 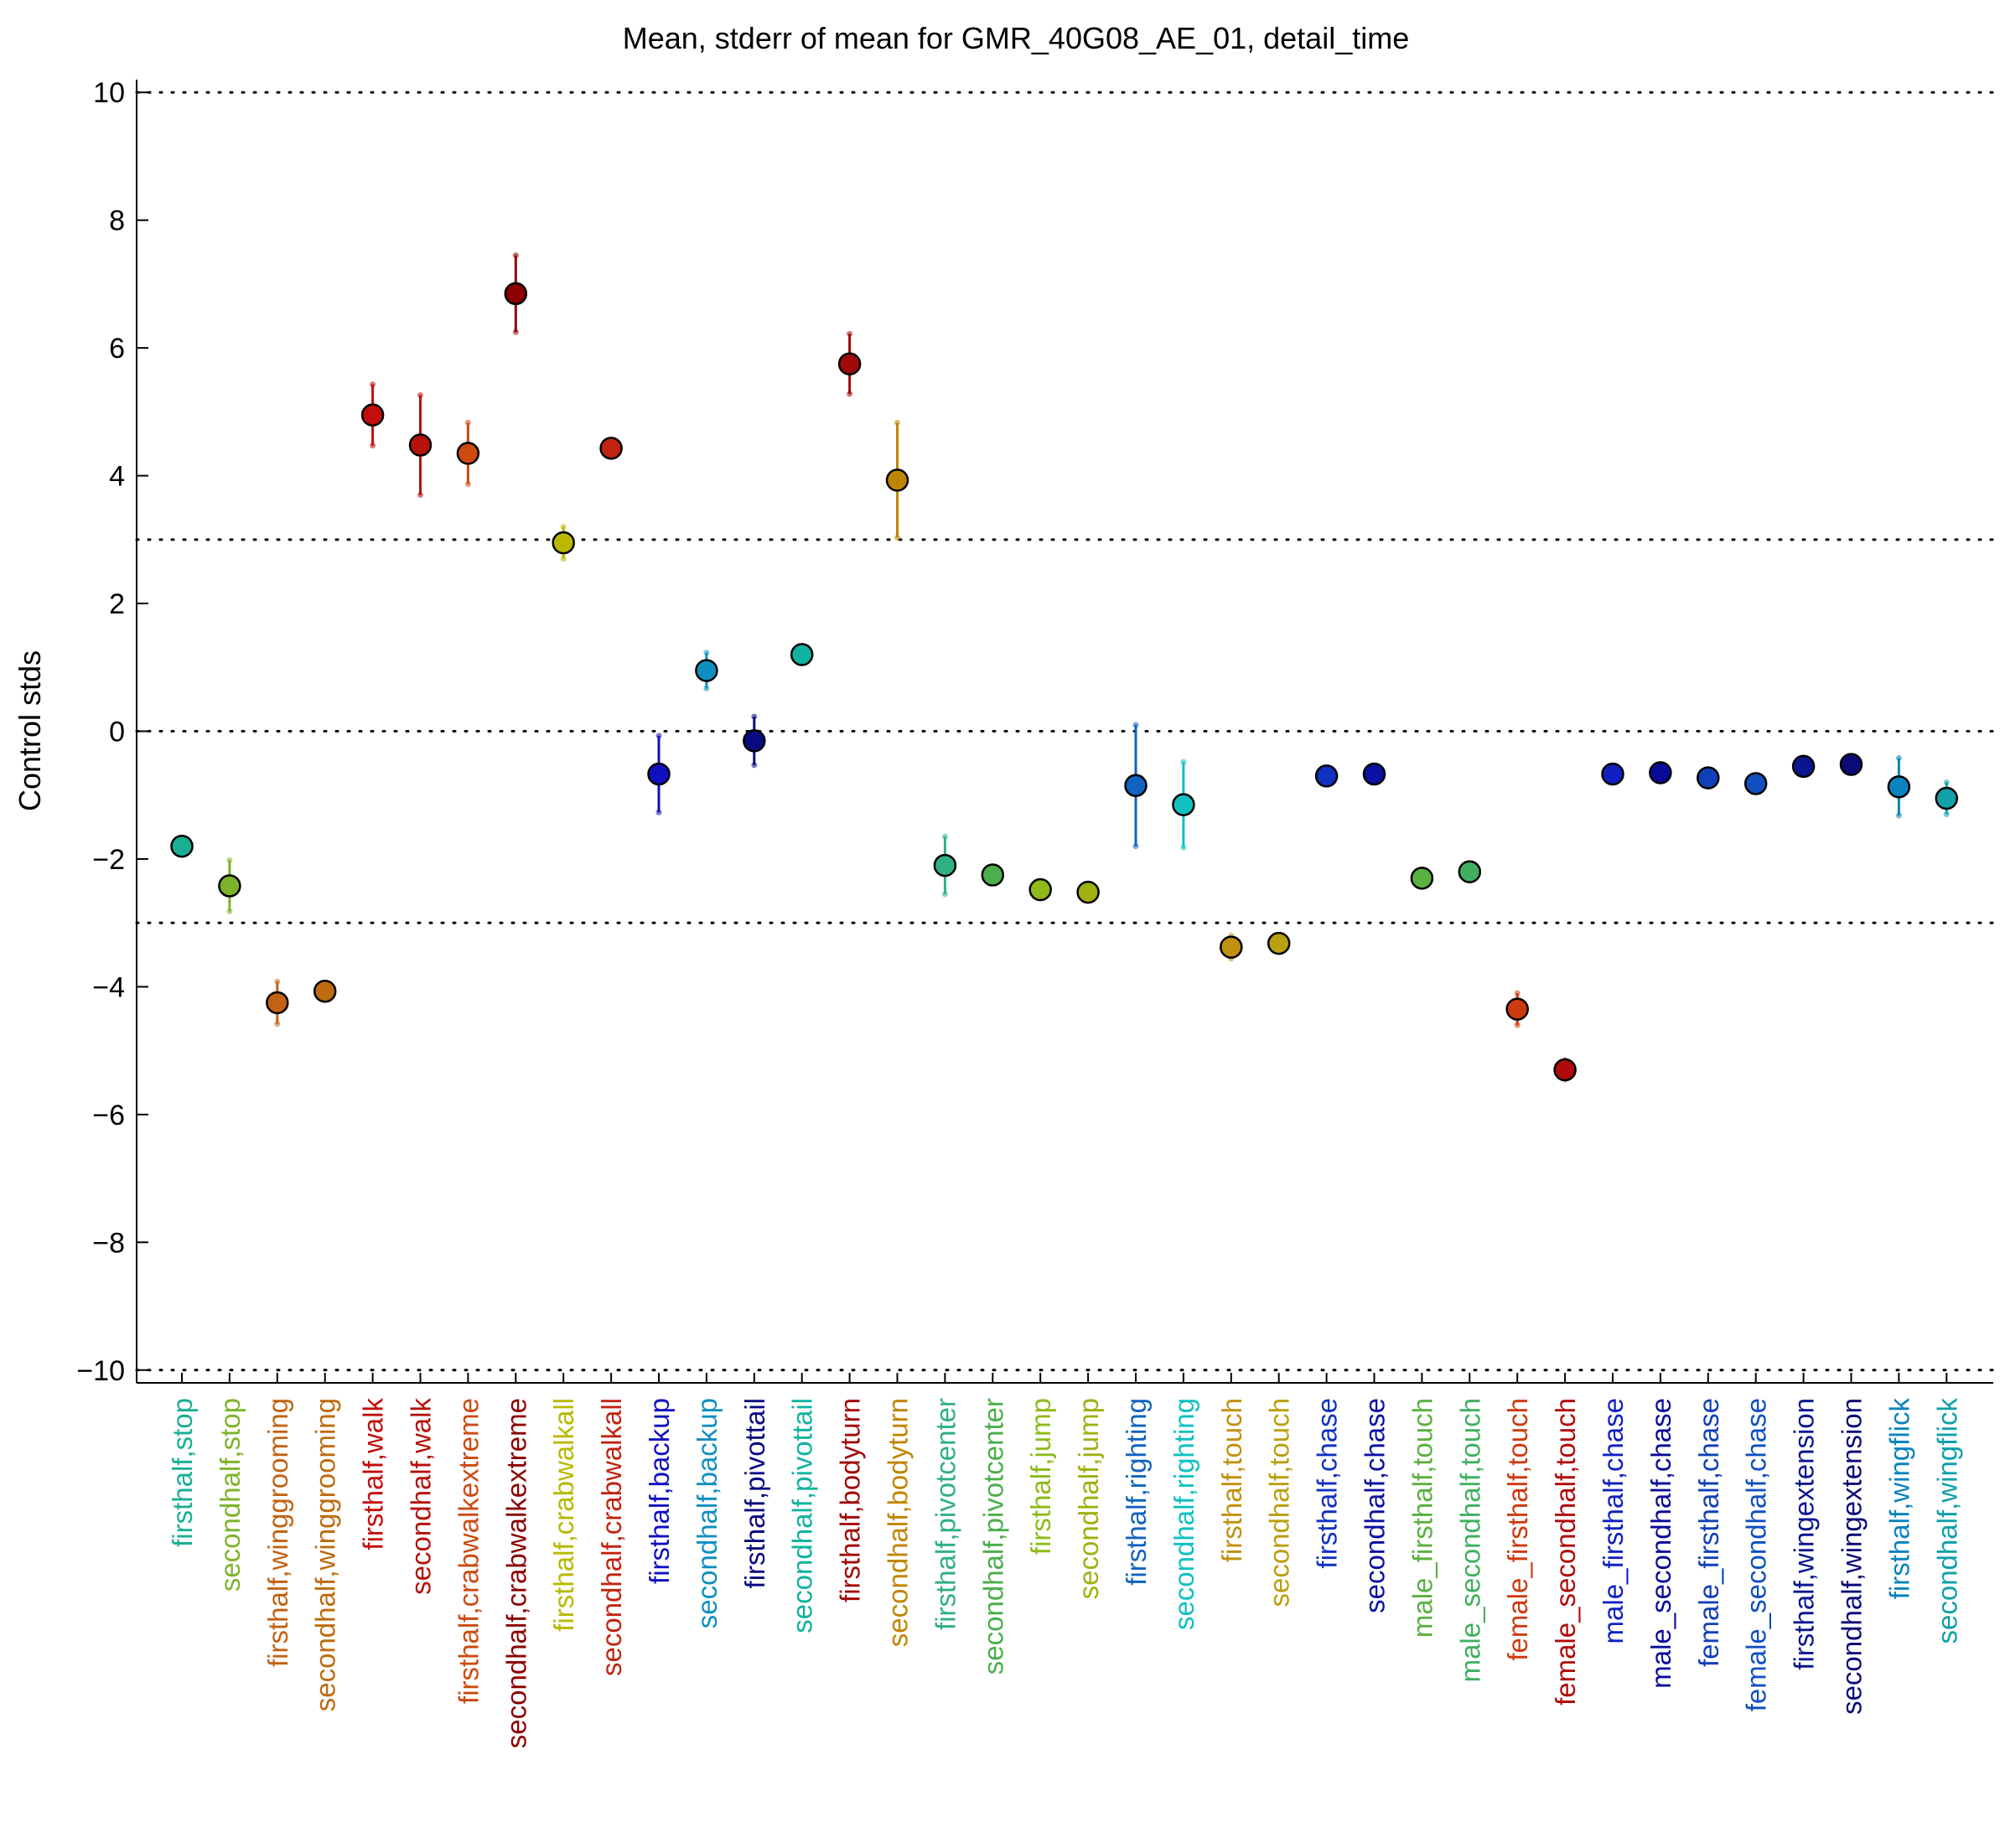 What do you see at coordinates (1565, 1552) in the screenshot?
I see `x-tick-label: female_secondhalf,touch` at bounding box center [1565, 1552].